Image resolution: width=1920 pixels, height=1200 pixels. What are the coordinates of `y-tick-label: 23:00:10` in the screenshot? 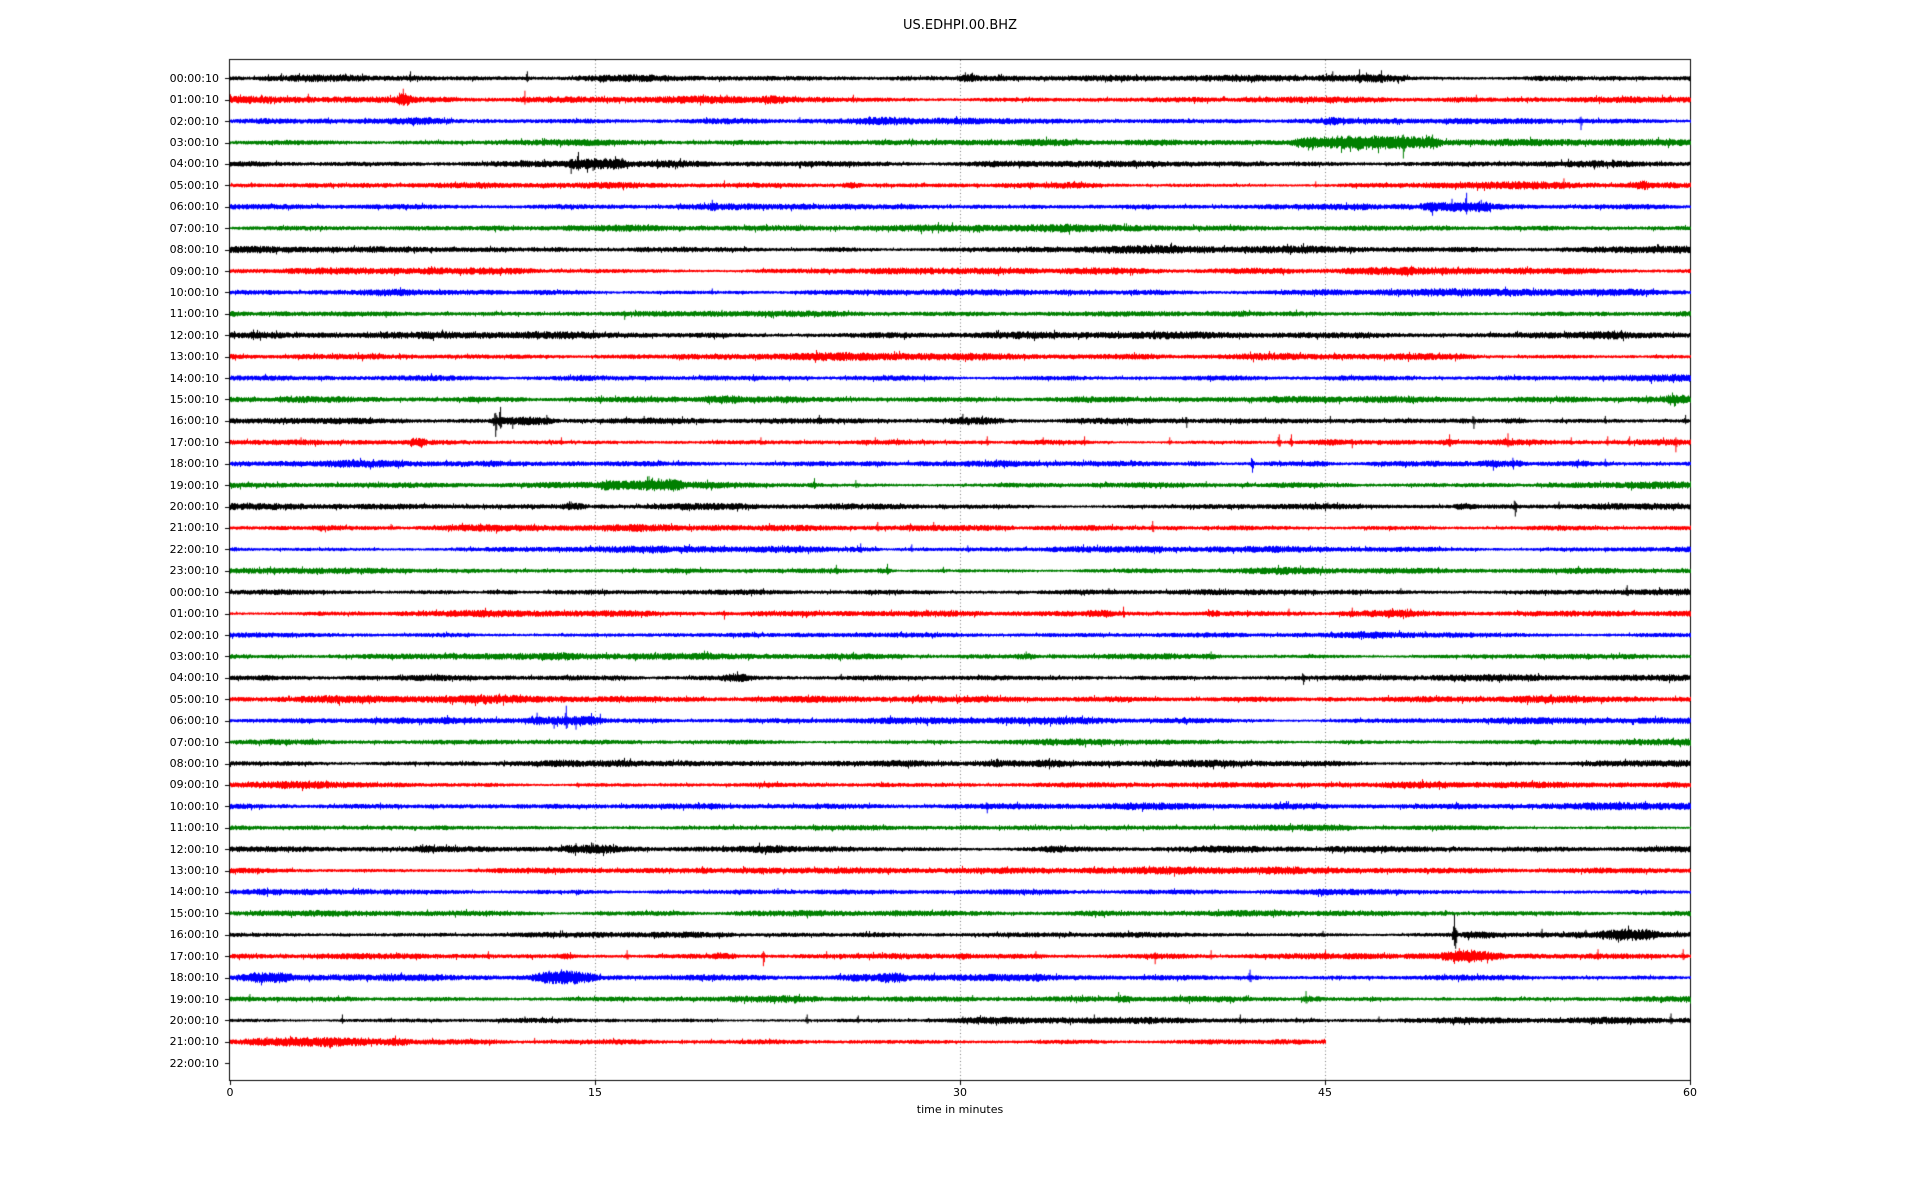 It's located at (194, 571).